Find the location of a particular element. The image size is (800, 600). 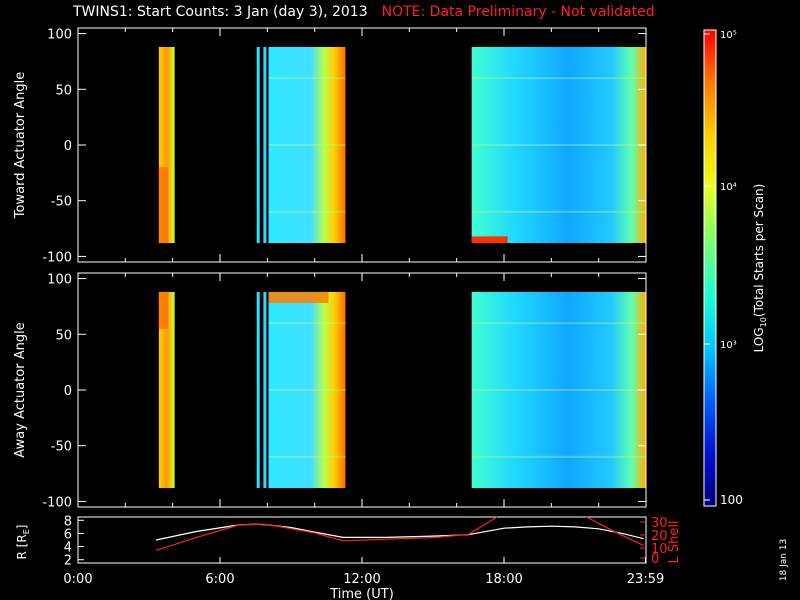

radial-distance-line is located at coordinates (399, 532).